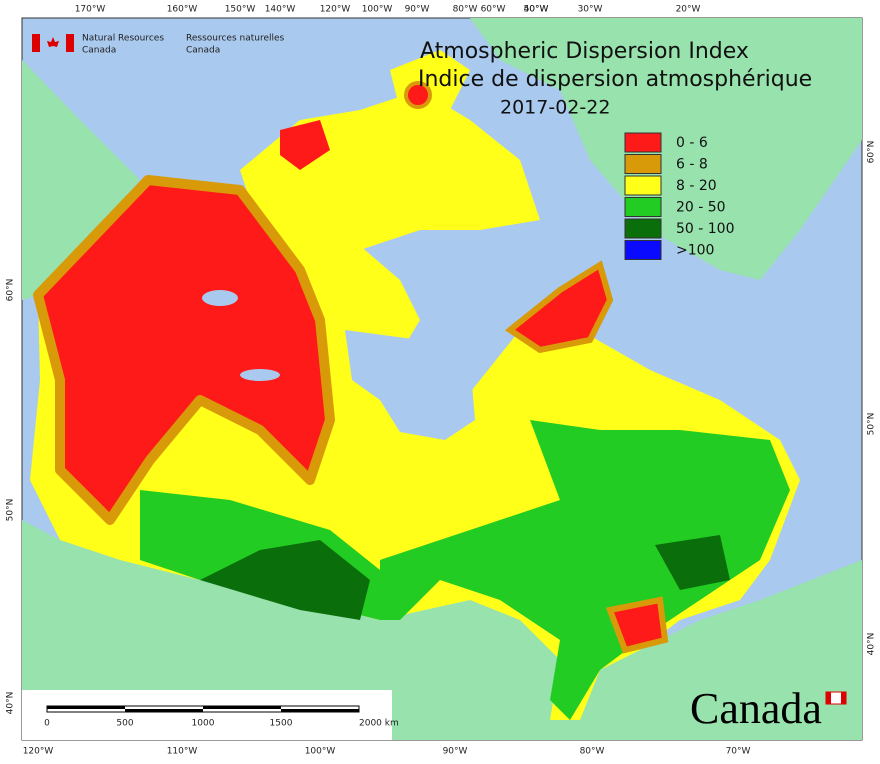 Image resolution: width=880 pixels, height=764 pixels. I want to click on scale-bg, so click(207, 715).